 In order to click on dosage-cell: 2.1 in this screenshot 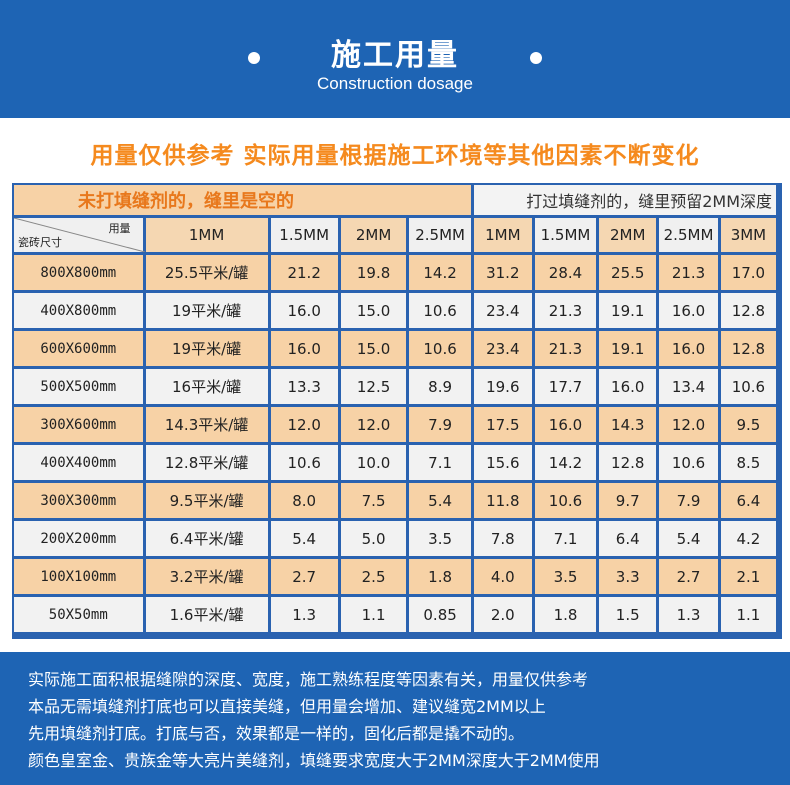, I will do `click(748, 576)`.